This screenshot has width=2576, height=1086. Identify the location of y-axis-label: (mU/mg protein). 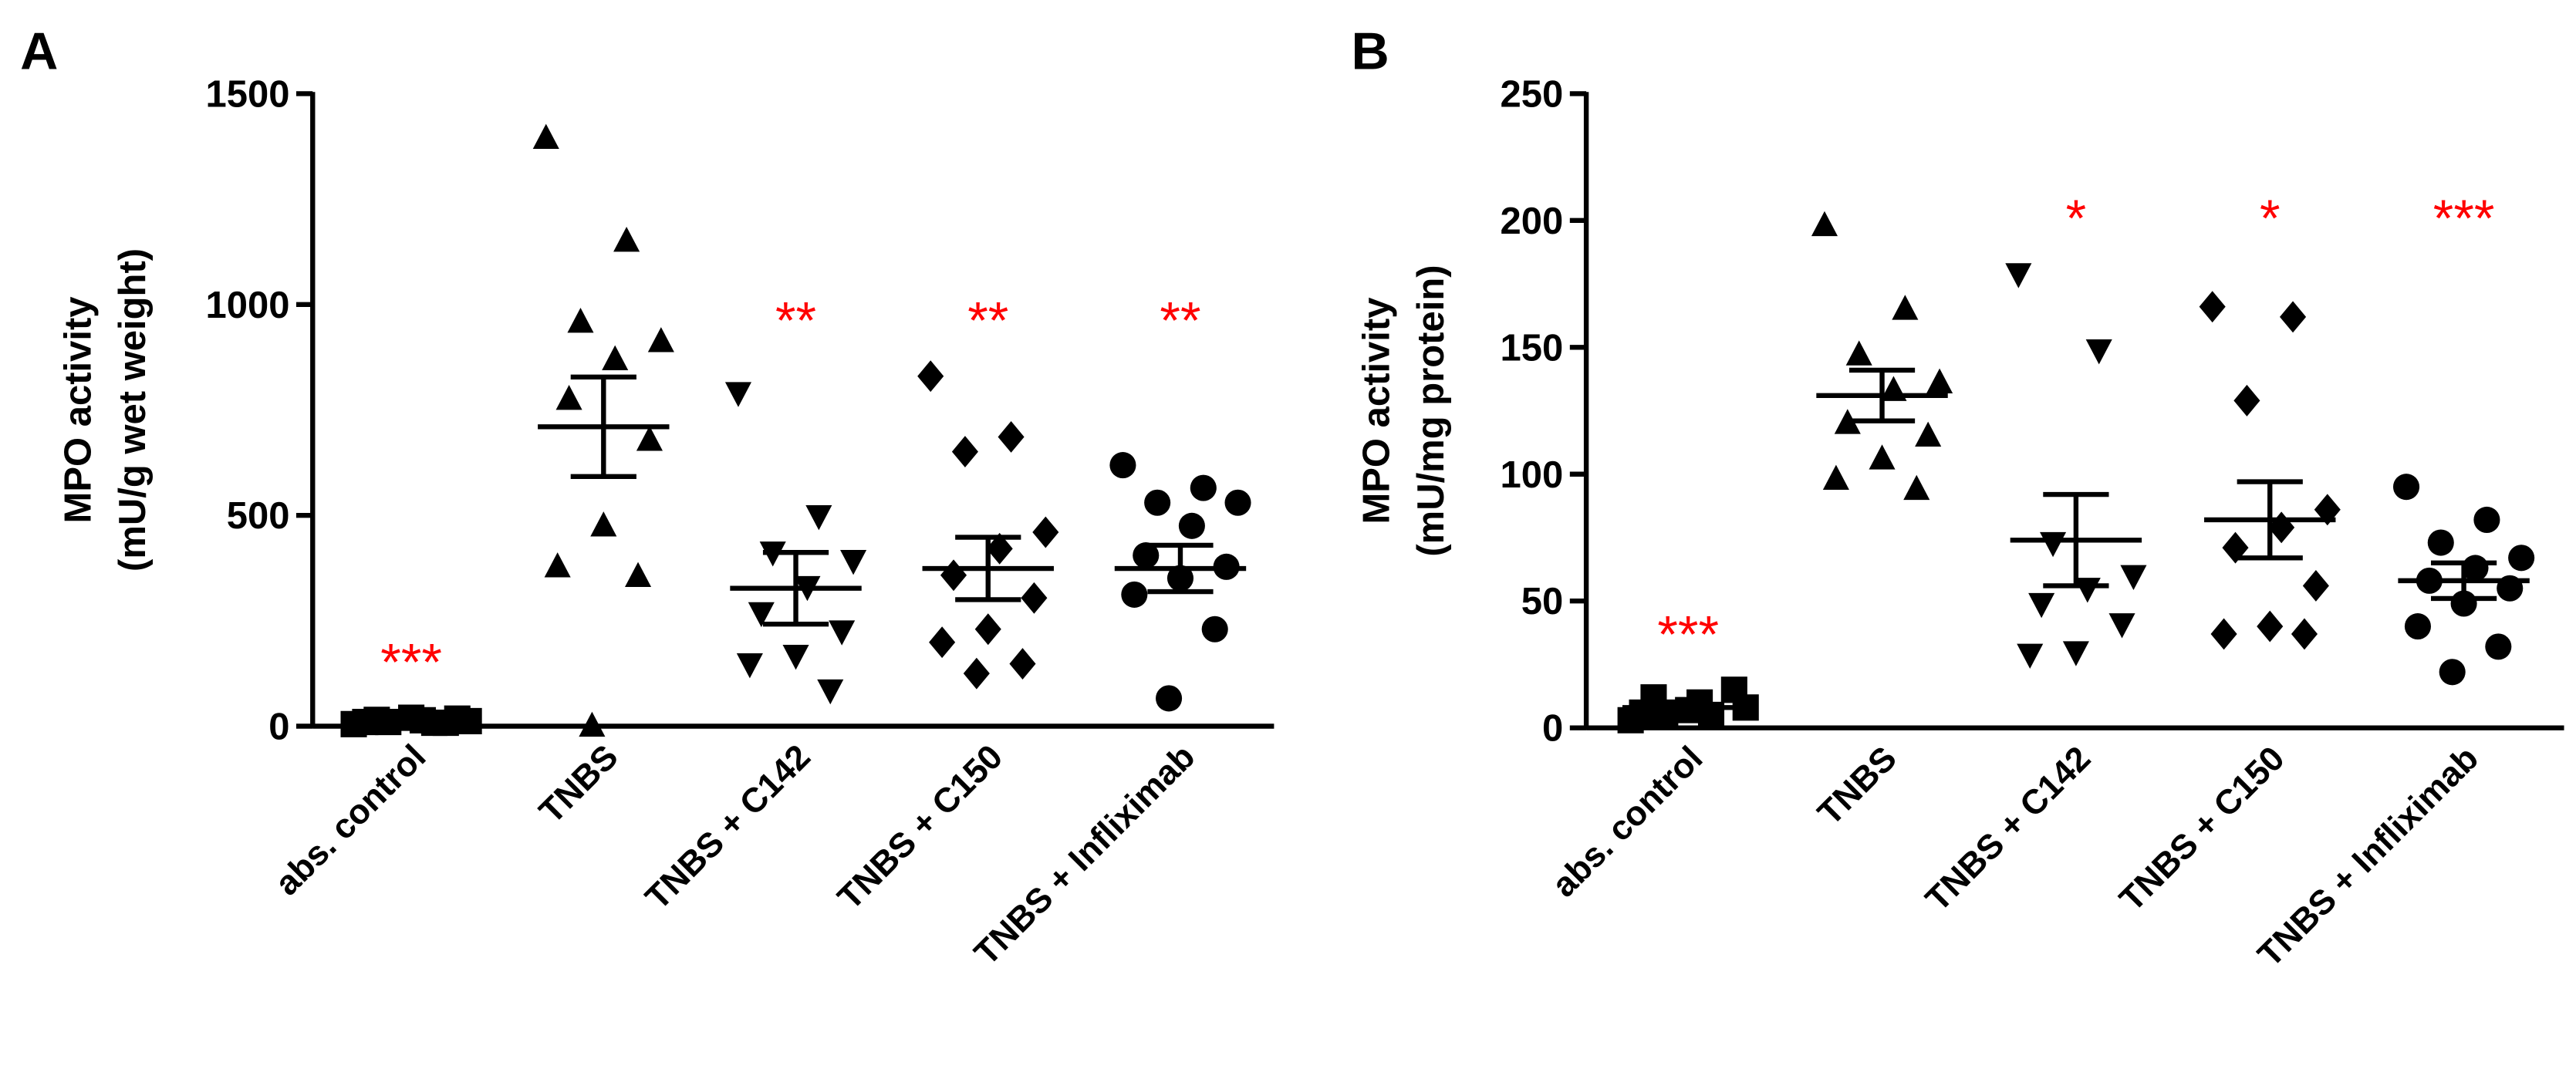
(1431, 410).